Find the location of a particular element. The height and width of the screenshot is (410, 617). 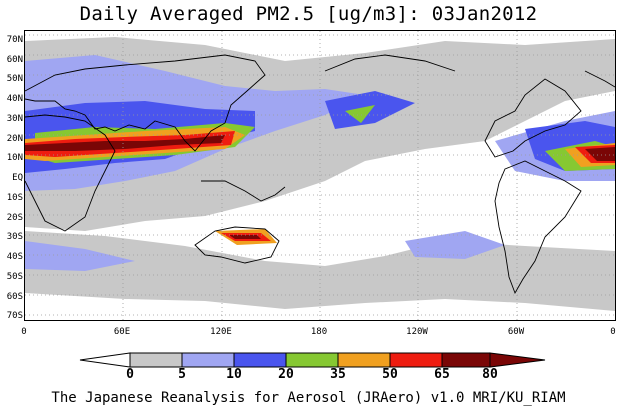

lon-label-60w: 60W is located at coordinates (516, 332).